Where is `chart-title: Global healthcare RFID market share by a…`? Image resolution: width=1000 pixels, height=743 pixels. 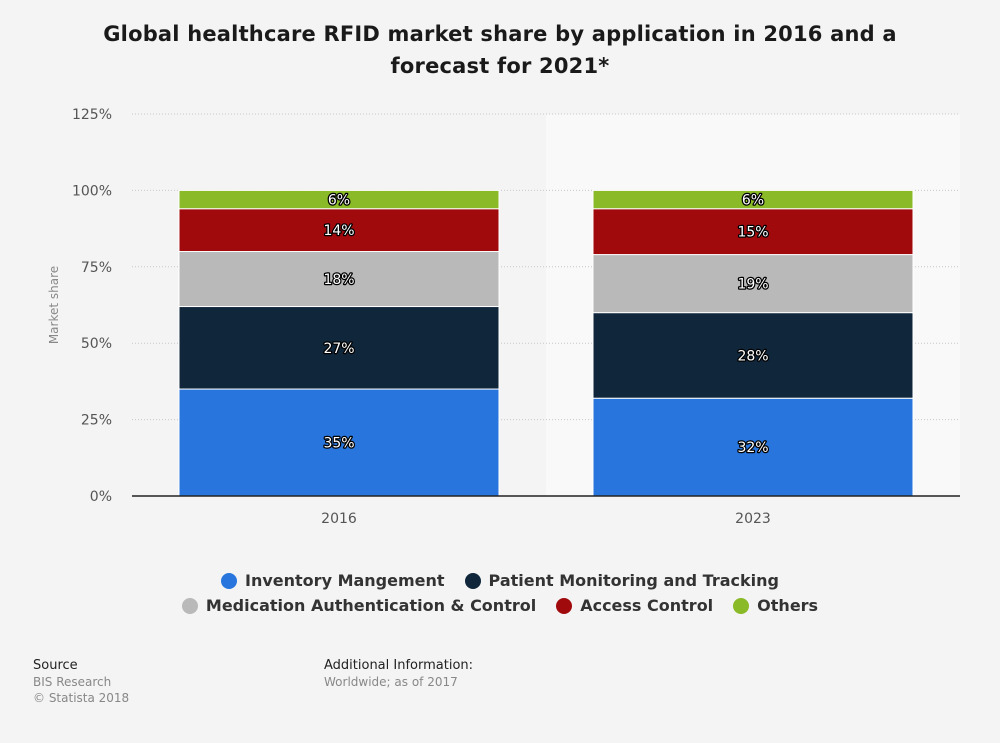 chart-title: Global healthcare RFID market share by a… is located at coordinates (500, 50).